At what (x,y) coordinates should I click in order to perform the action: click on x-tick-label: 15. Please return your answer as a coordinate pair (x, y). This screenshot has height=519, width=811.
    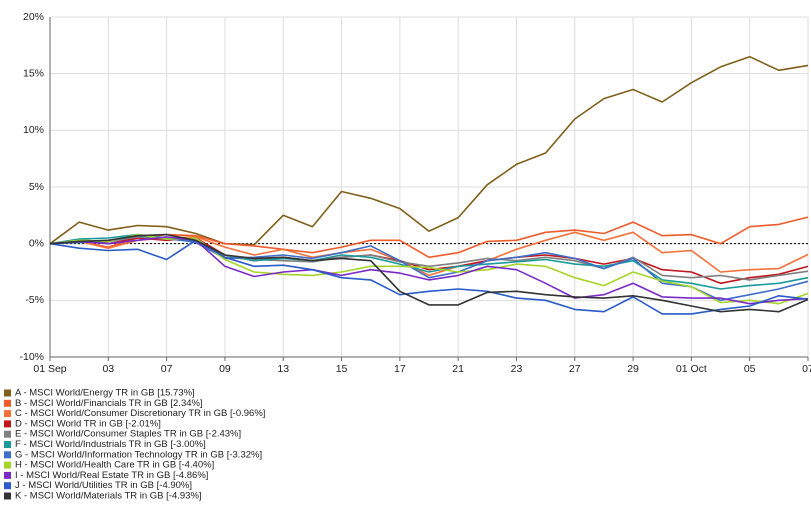
    Looking at the image, I should click on (342, 369).